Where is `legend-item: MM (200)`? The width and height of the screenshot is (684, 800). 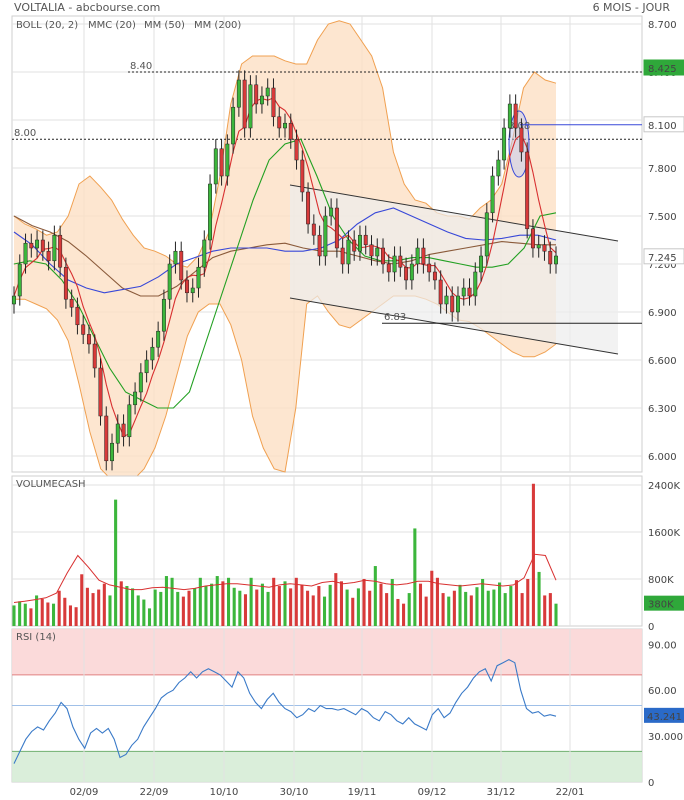 legend-item: MM (200) is located at coordinates (217, 25).